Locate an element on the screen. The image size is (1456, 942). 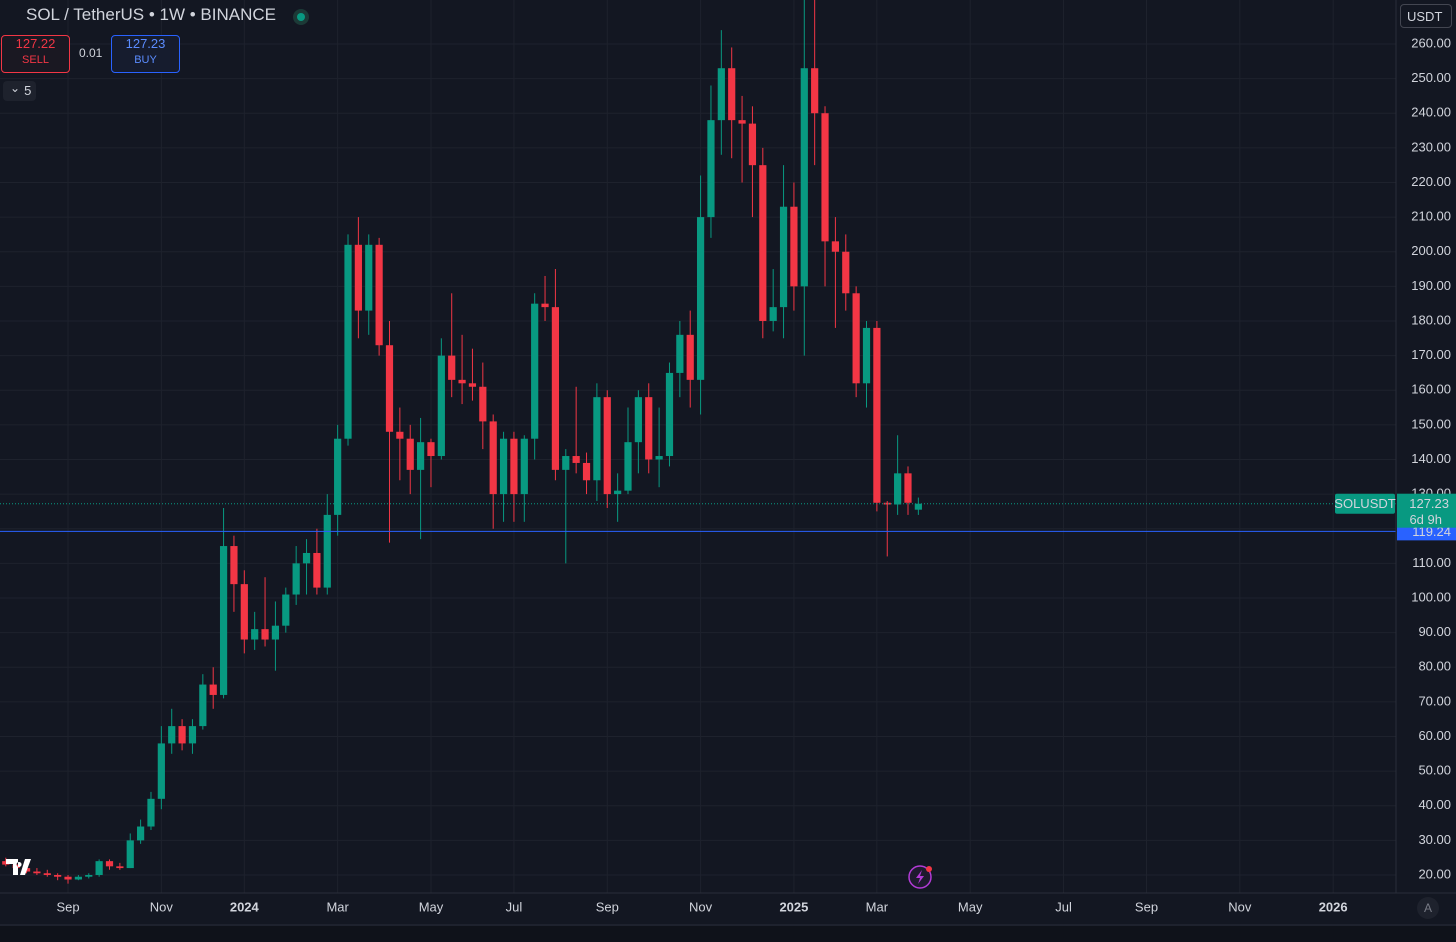
y-tick-label: 80.00 is located at coordinates (1434, 666).